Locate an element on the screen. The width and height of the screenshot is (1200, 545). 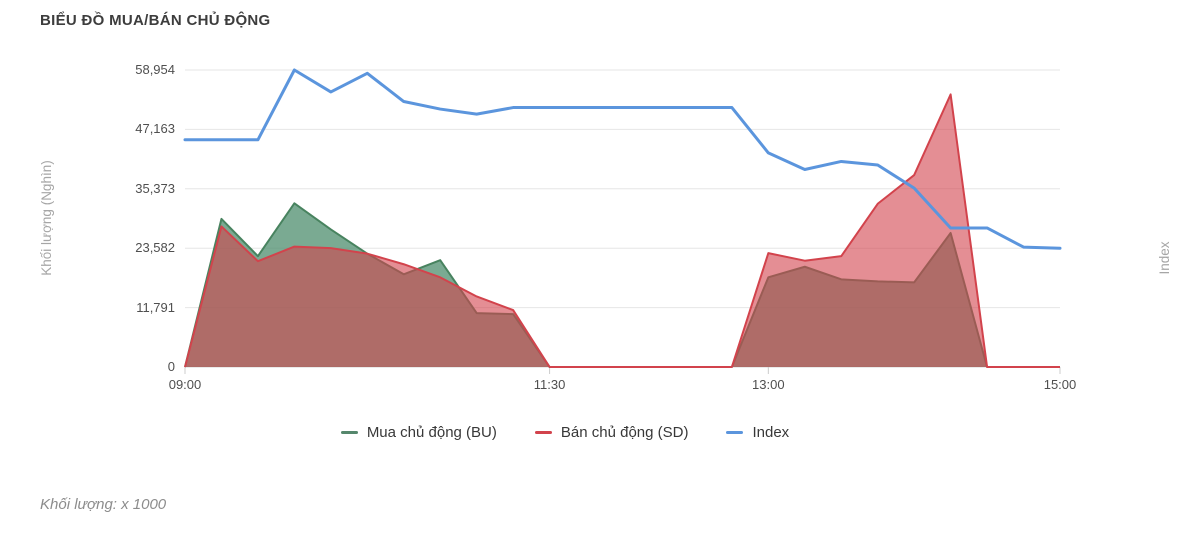
y-tick-label: 0 is located at coordinates (171, 366).